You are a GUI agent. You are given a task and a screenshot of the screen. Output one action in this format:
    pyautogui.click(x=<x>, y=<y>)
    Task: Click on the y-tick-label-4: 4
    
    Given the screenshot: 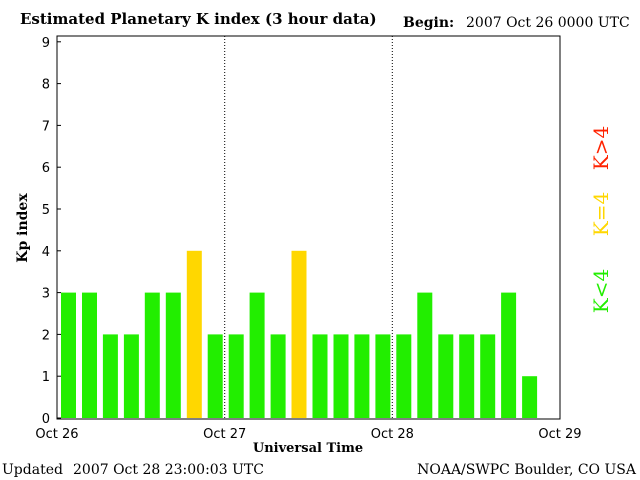 What is the action you would take?
    pyautogui.click(x=46, y=252)
    